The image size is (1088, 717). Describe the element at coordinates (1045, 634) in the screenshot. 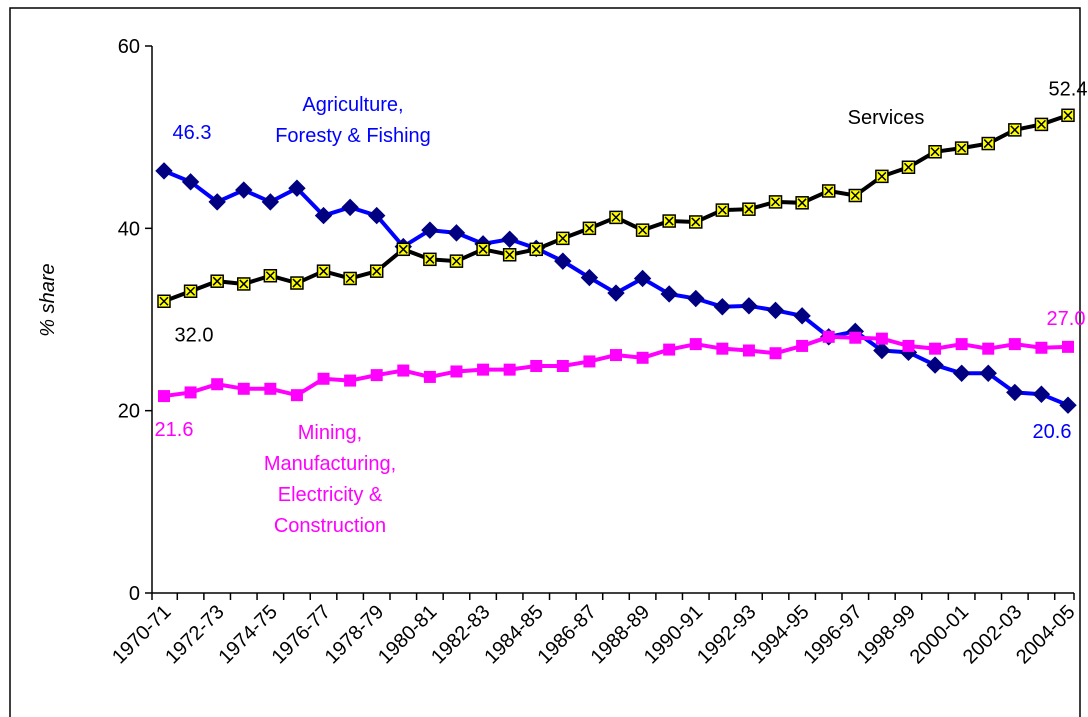

I see `x-tick-label: 2004-05` at that location.